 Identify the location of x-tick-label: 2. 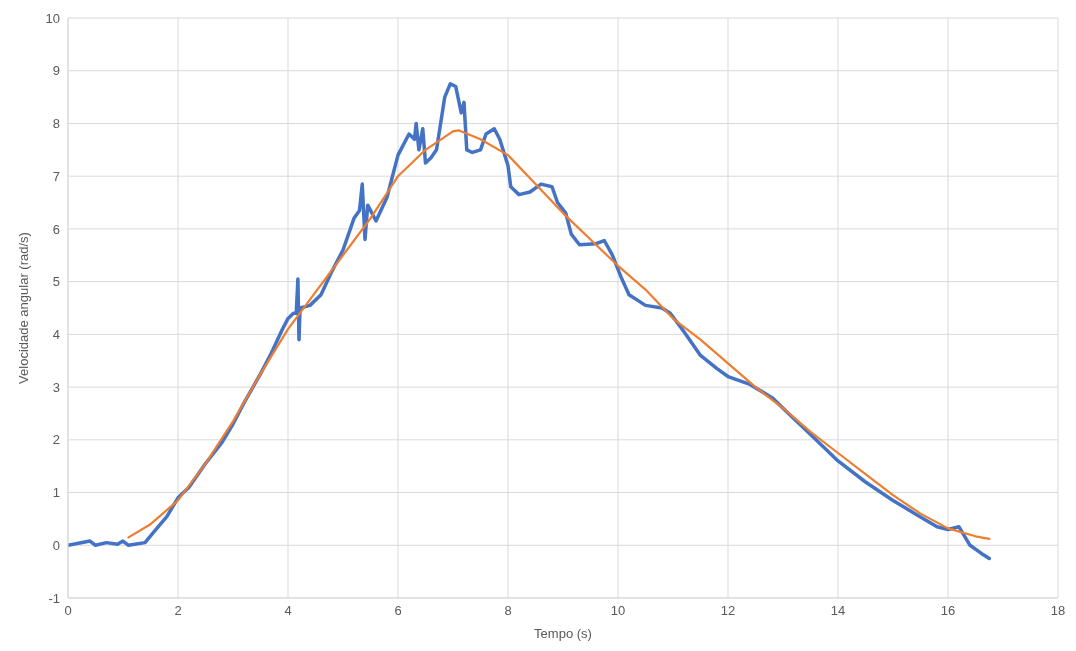
(178, 611).